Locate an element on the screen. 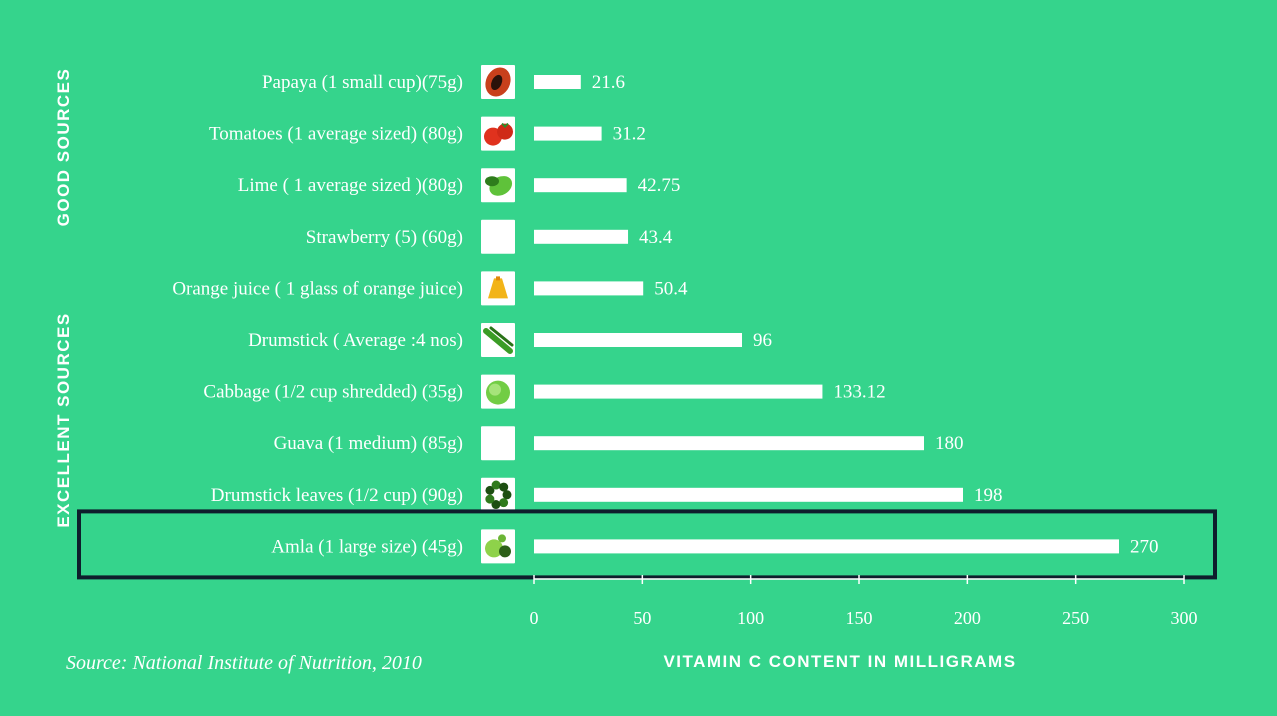  category-label: Drumstick ( Average :4 nos) is located at coordinates (355, 340).